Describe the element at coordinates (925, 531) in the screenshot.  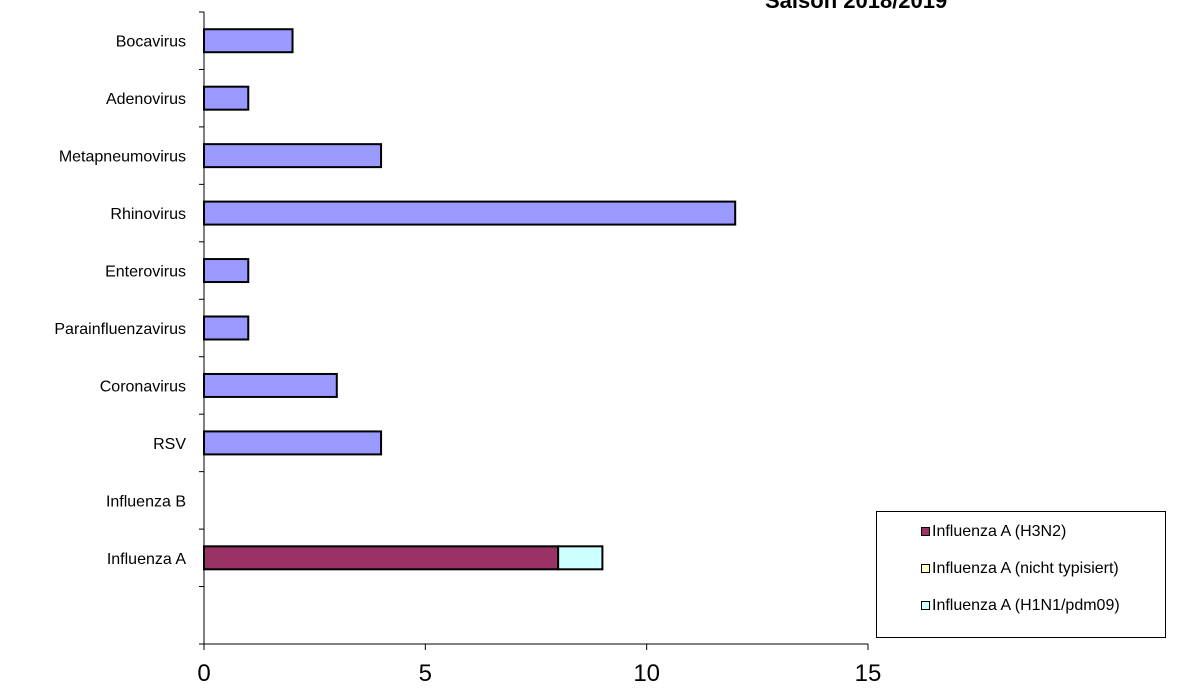
I see `legend-swatch-h3n2` at that location.